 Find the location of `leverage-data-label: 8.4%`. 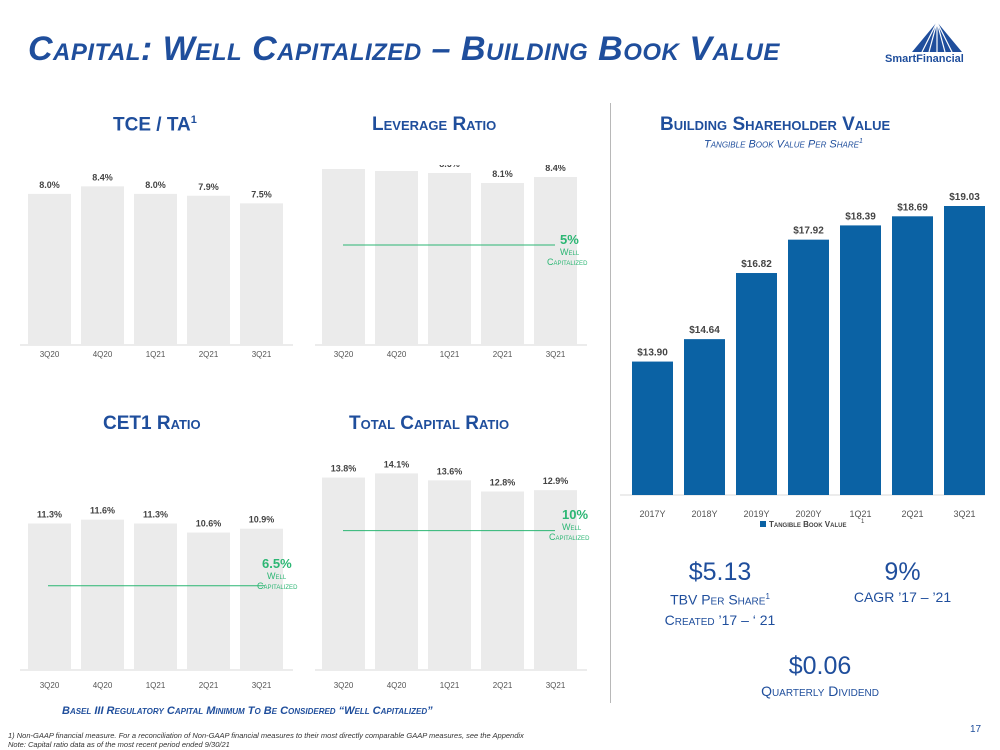

leverage-data-label: 8.4% is located at coordinates (555, 169).